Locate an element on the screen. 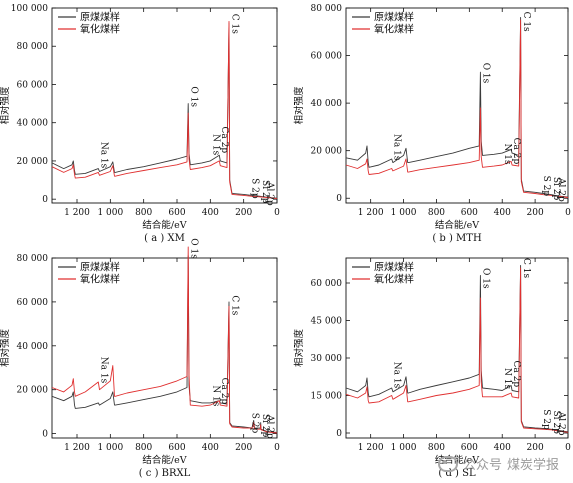  y-tick-label: 30 000 is located at coordinates (327, 359).